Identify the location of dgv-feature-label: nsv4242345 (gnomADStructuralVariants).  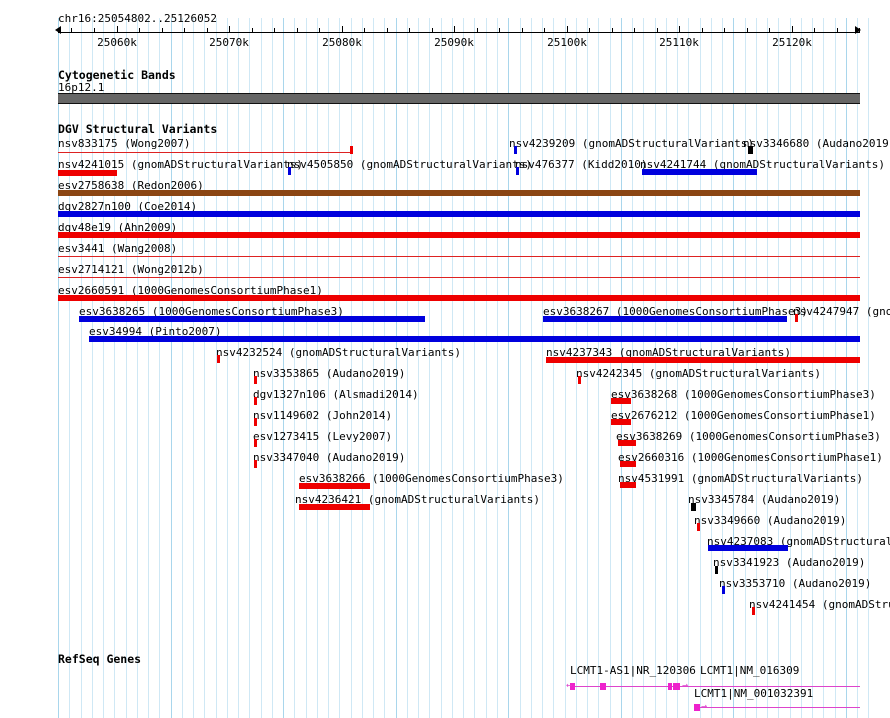
(699, 373).